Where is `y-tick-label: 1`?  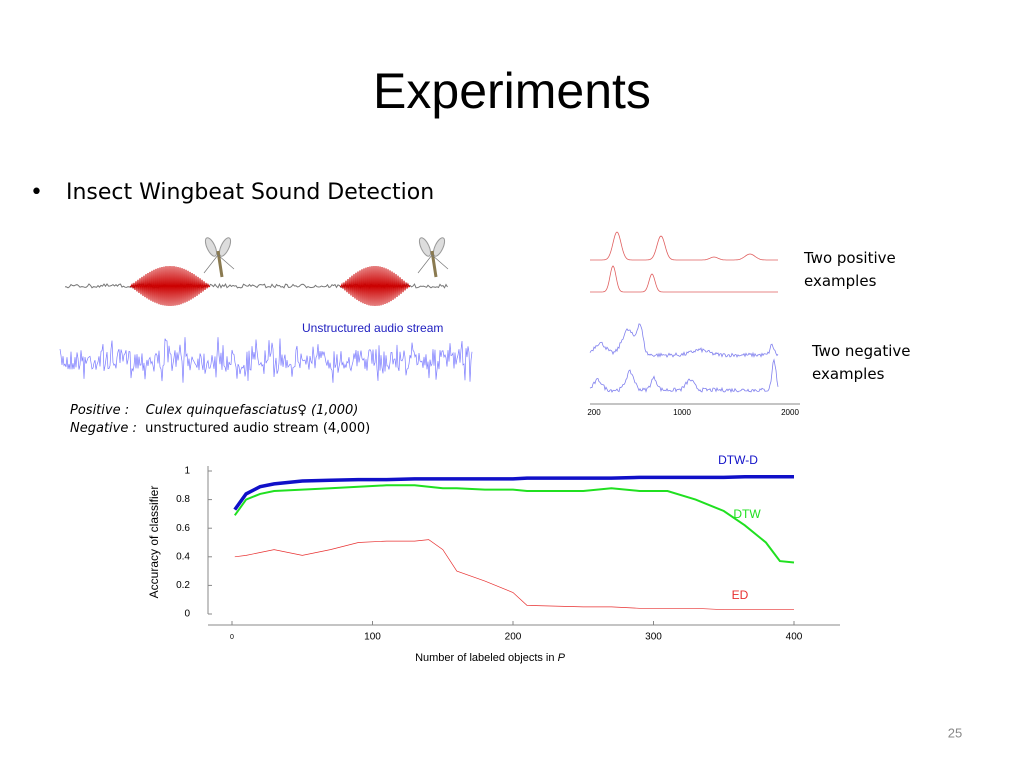
y-tick-label: 1 is located at coordinates (187, 471).